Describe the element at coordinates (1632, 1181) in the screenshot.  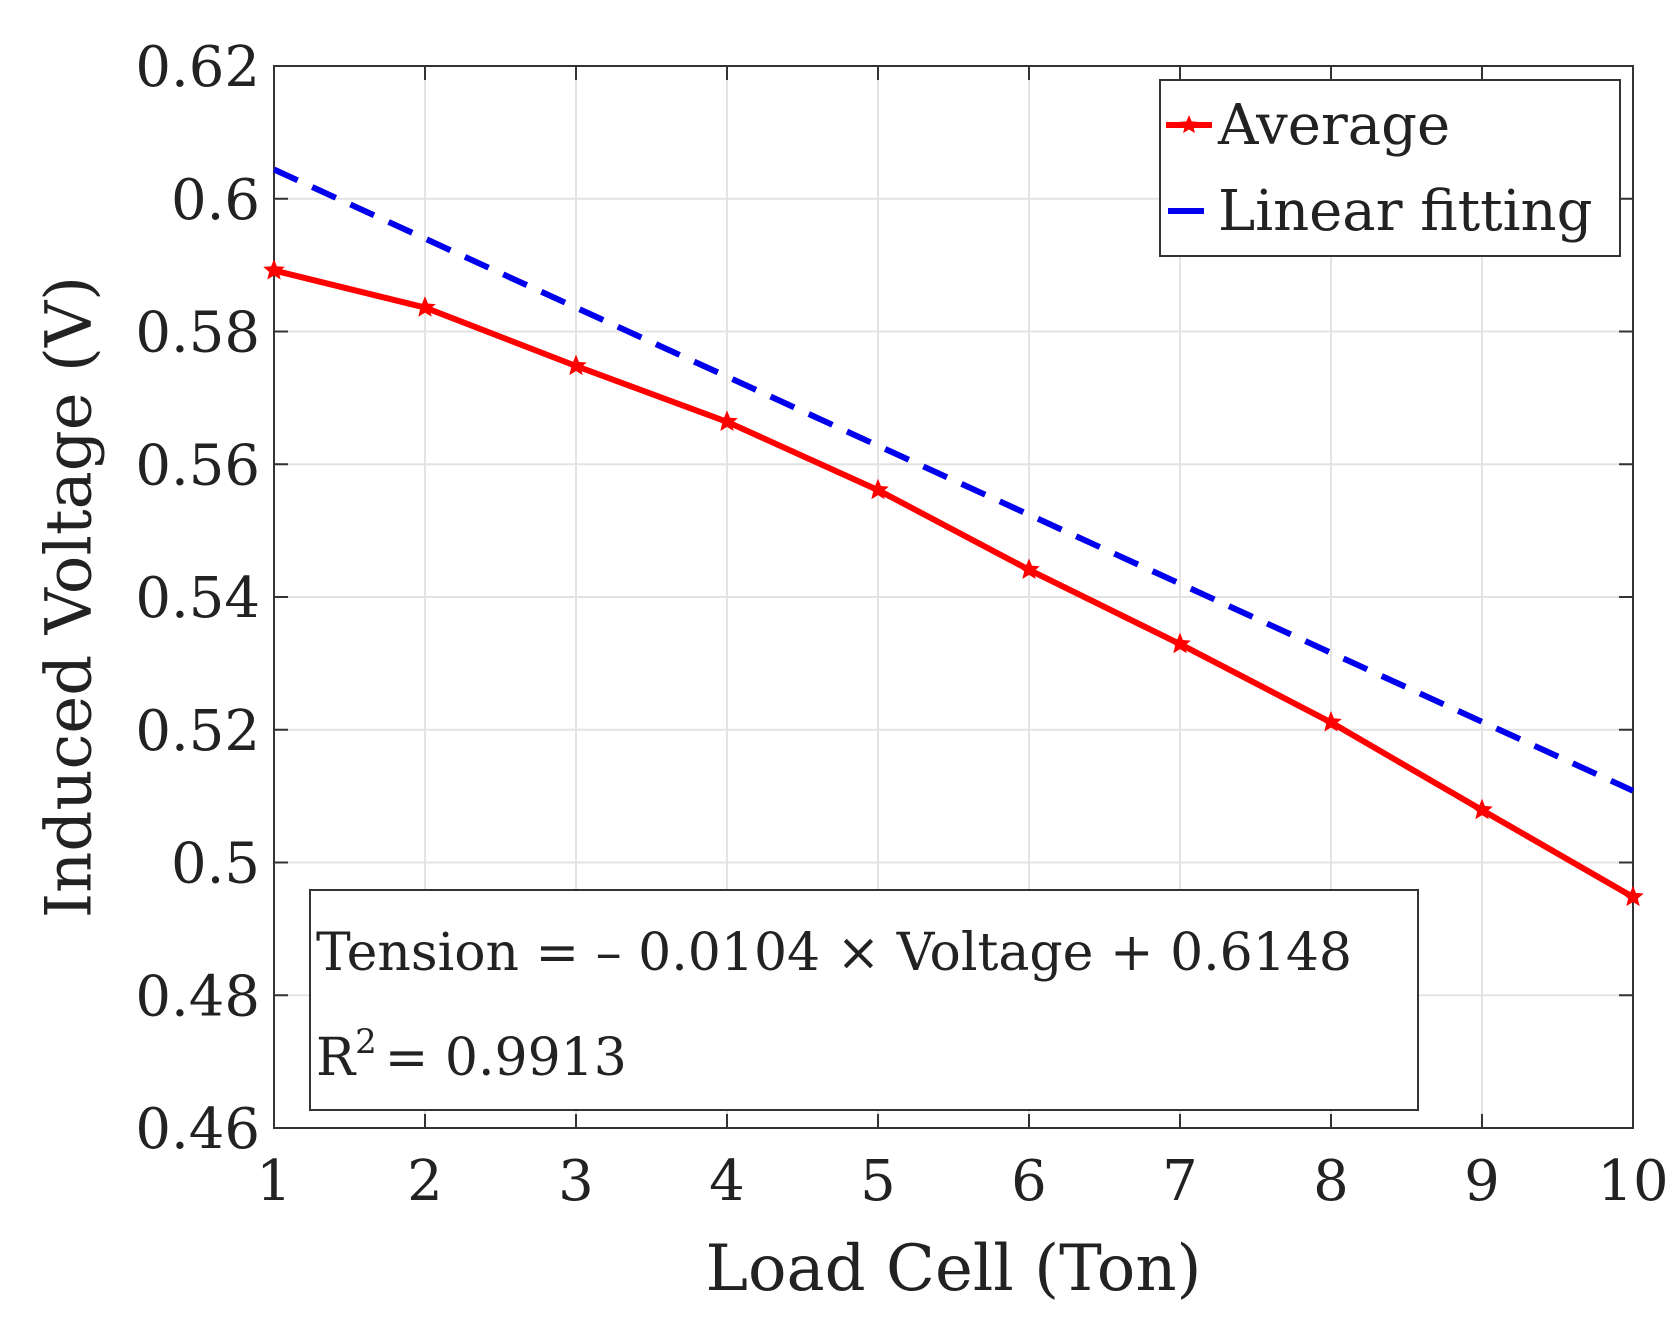
I see `x-tick-label: 10` at that location.